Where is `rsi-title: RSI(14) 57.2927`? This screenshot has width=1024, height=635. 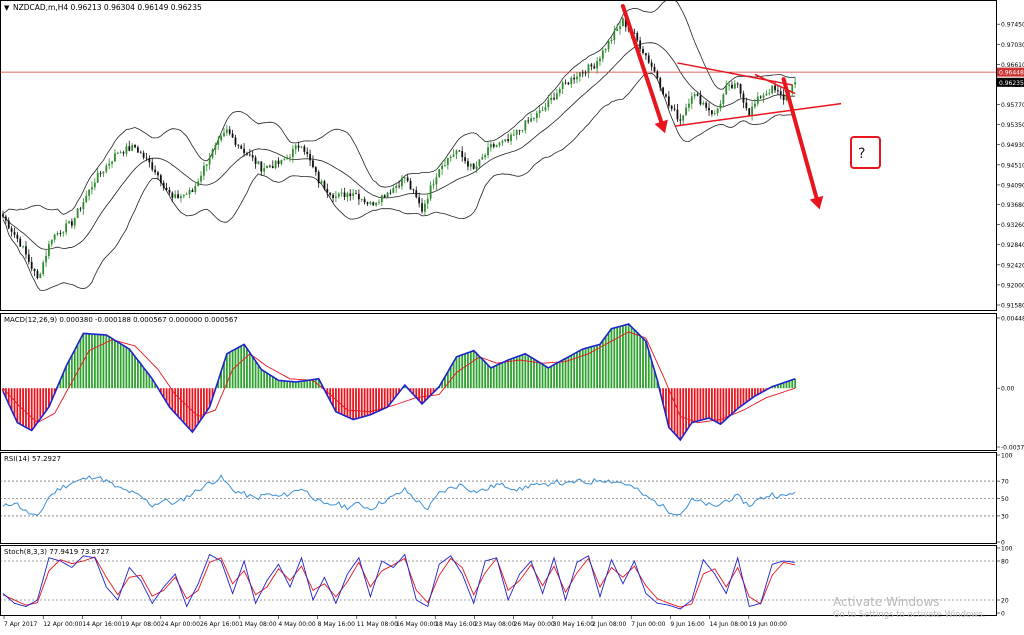 rsi-title: RSI(14) 57.2927 is located at coordinates (32, 459).